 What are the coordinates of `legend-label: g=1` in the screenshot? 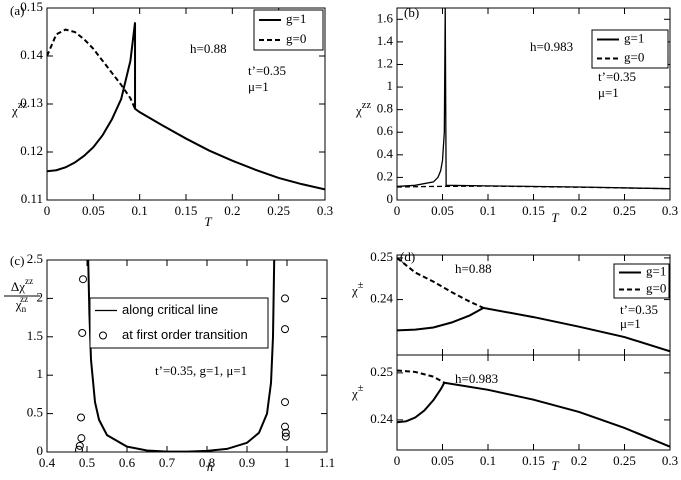 It's located at (634, 37).